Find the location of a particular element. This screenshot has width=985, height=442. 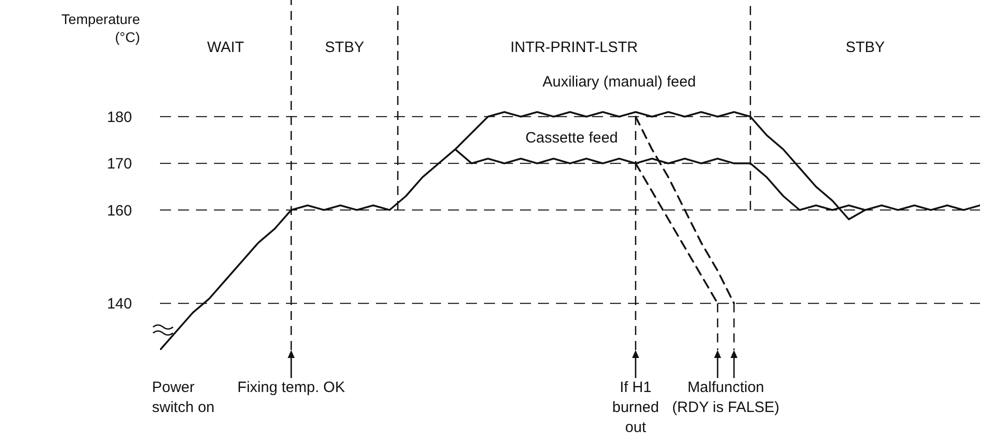

text: Malfunction (RDY is FALSE) is located at coordinates (726, 397).